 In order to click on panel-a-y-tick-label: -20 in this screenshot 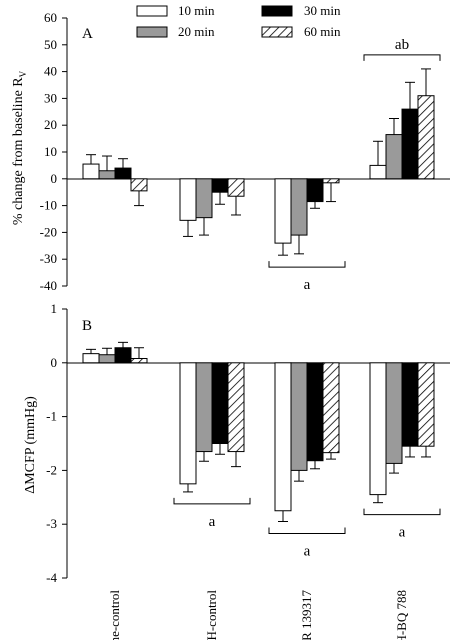, I will do `click(48, 231)`.